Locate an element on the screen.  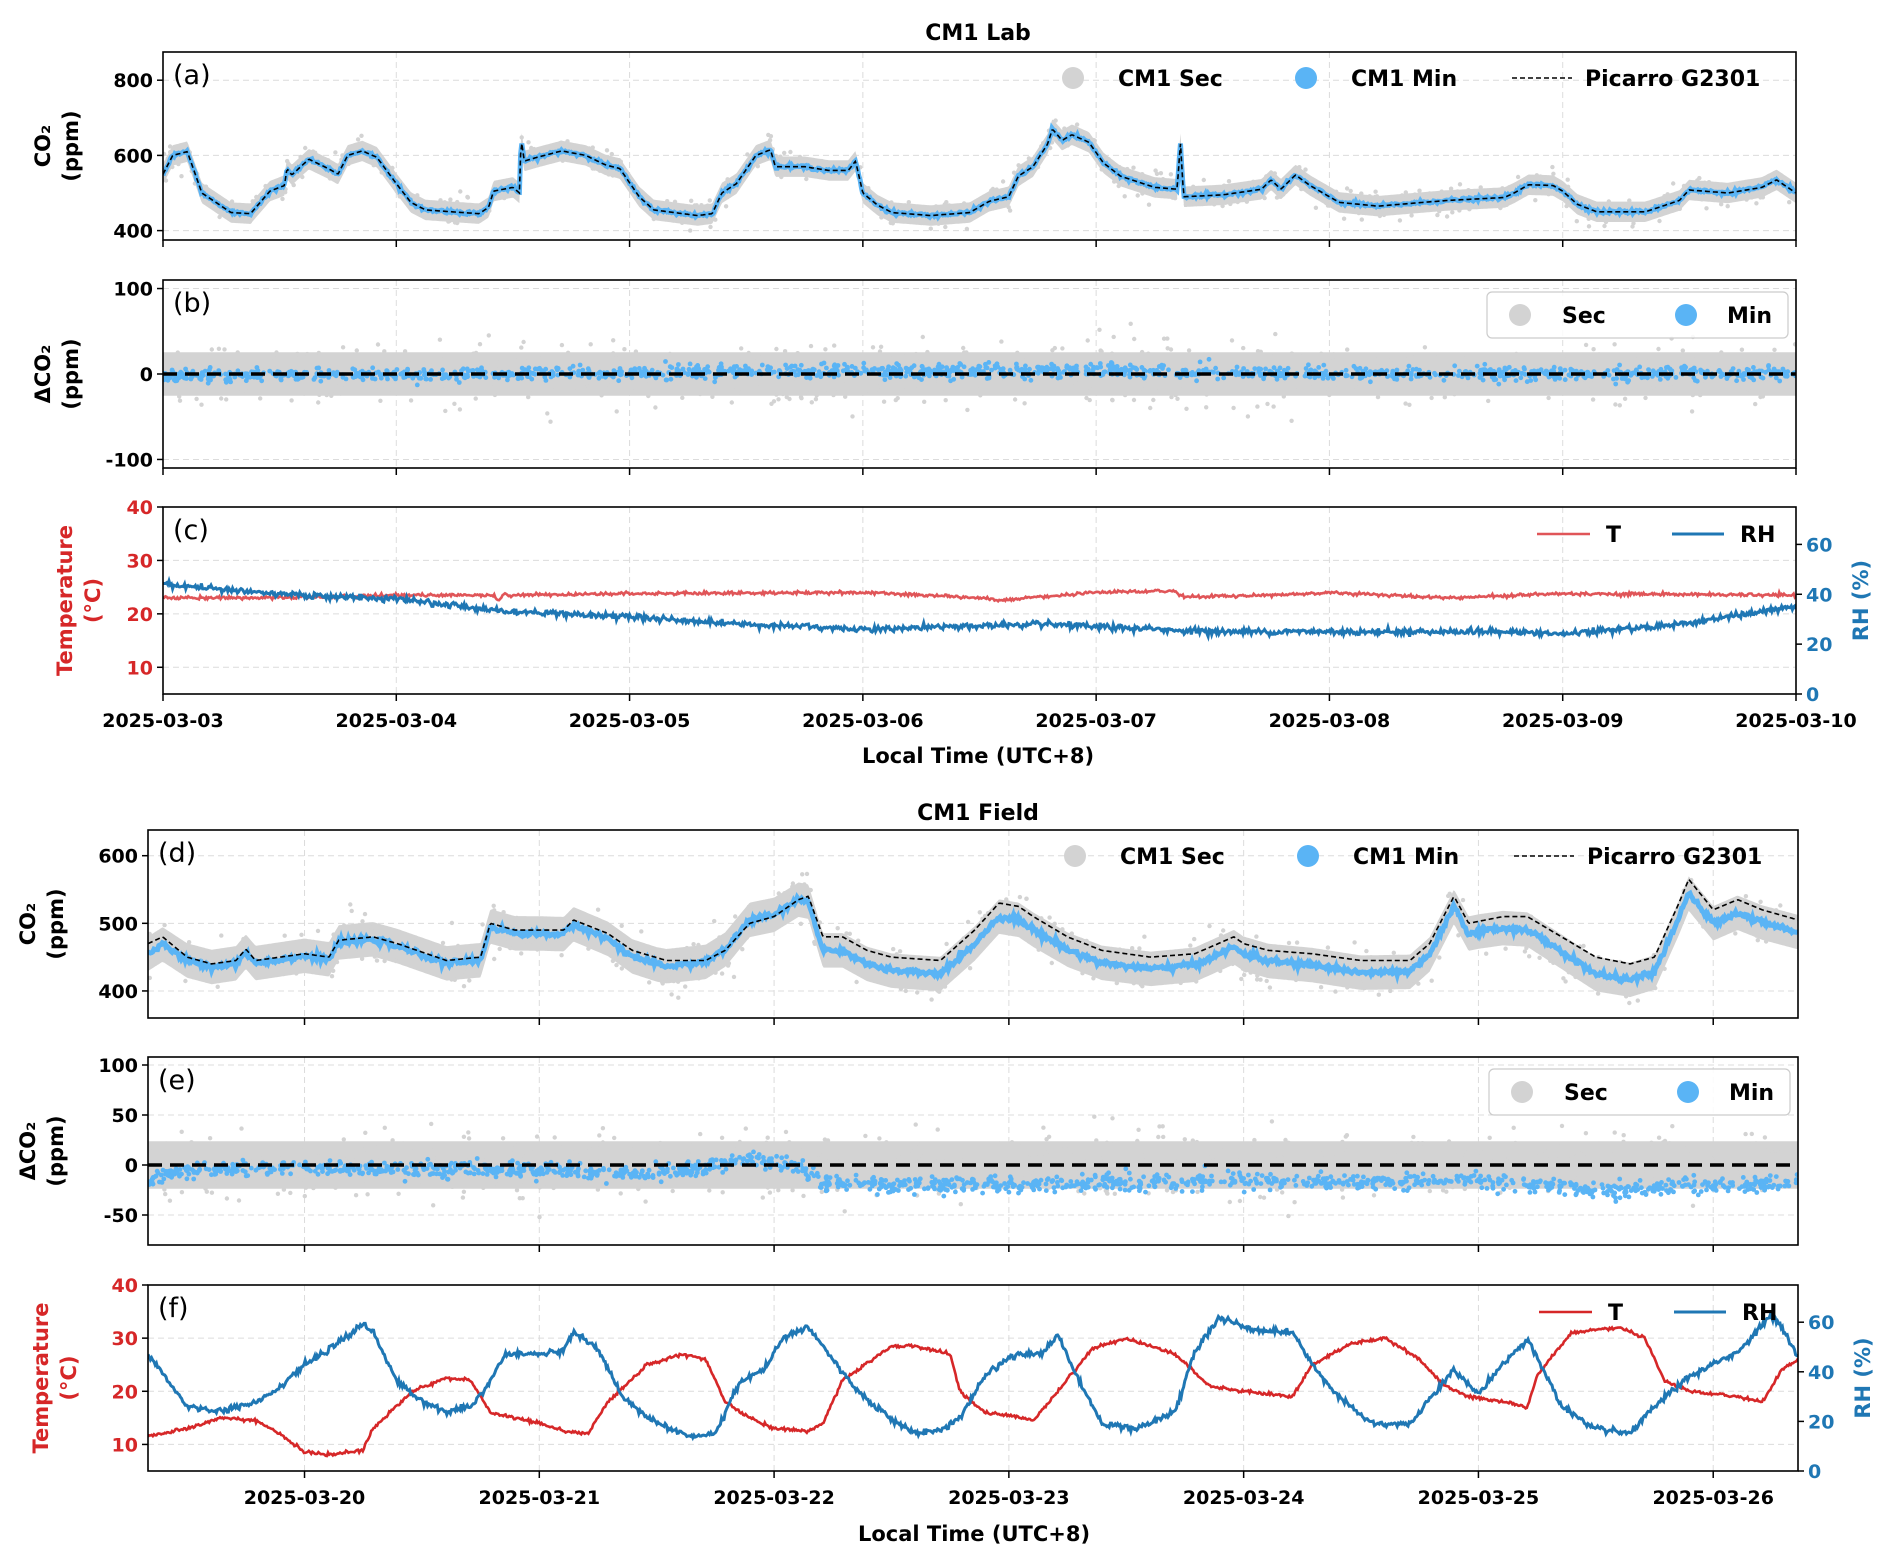
field-title: CM1 Field is located at coordinates (978, 813).